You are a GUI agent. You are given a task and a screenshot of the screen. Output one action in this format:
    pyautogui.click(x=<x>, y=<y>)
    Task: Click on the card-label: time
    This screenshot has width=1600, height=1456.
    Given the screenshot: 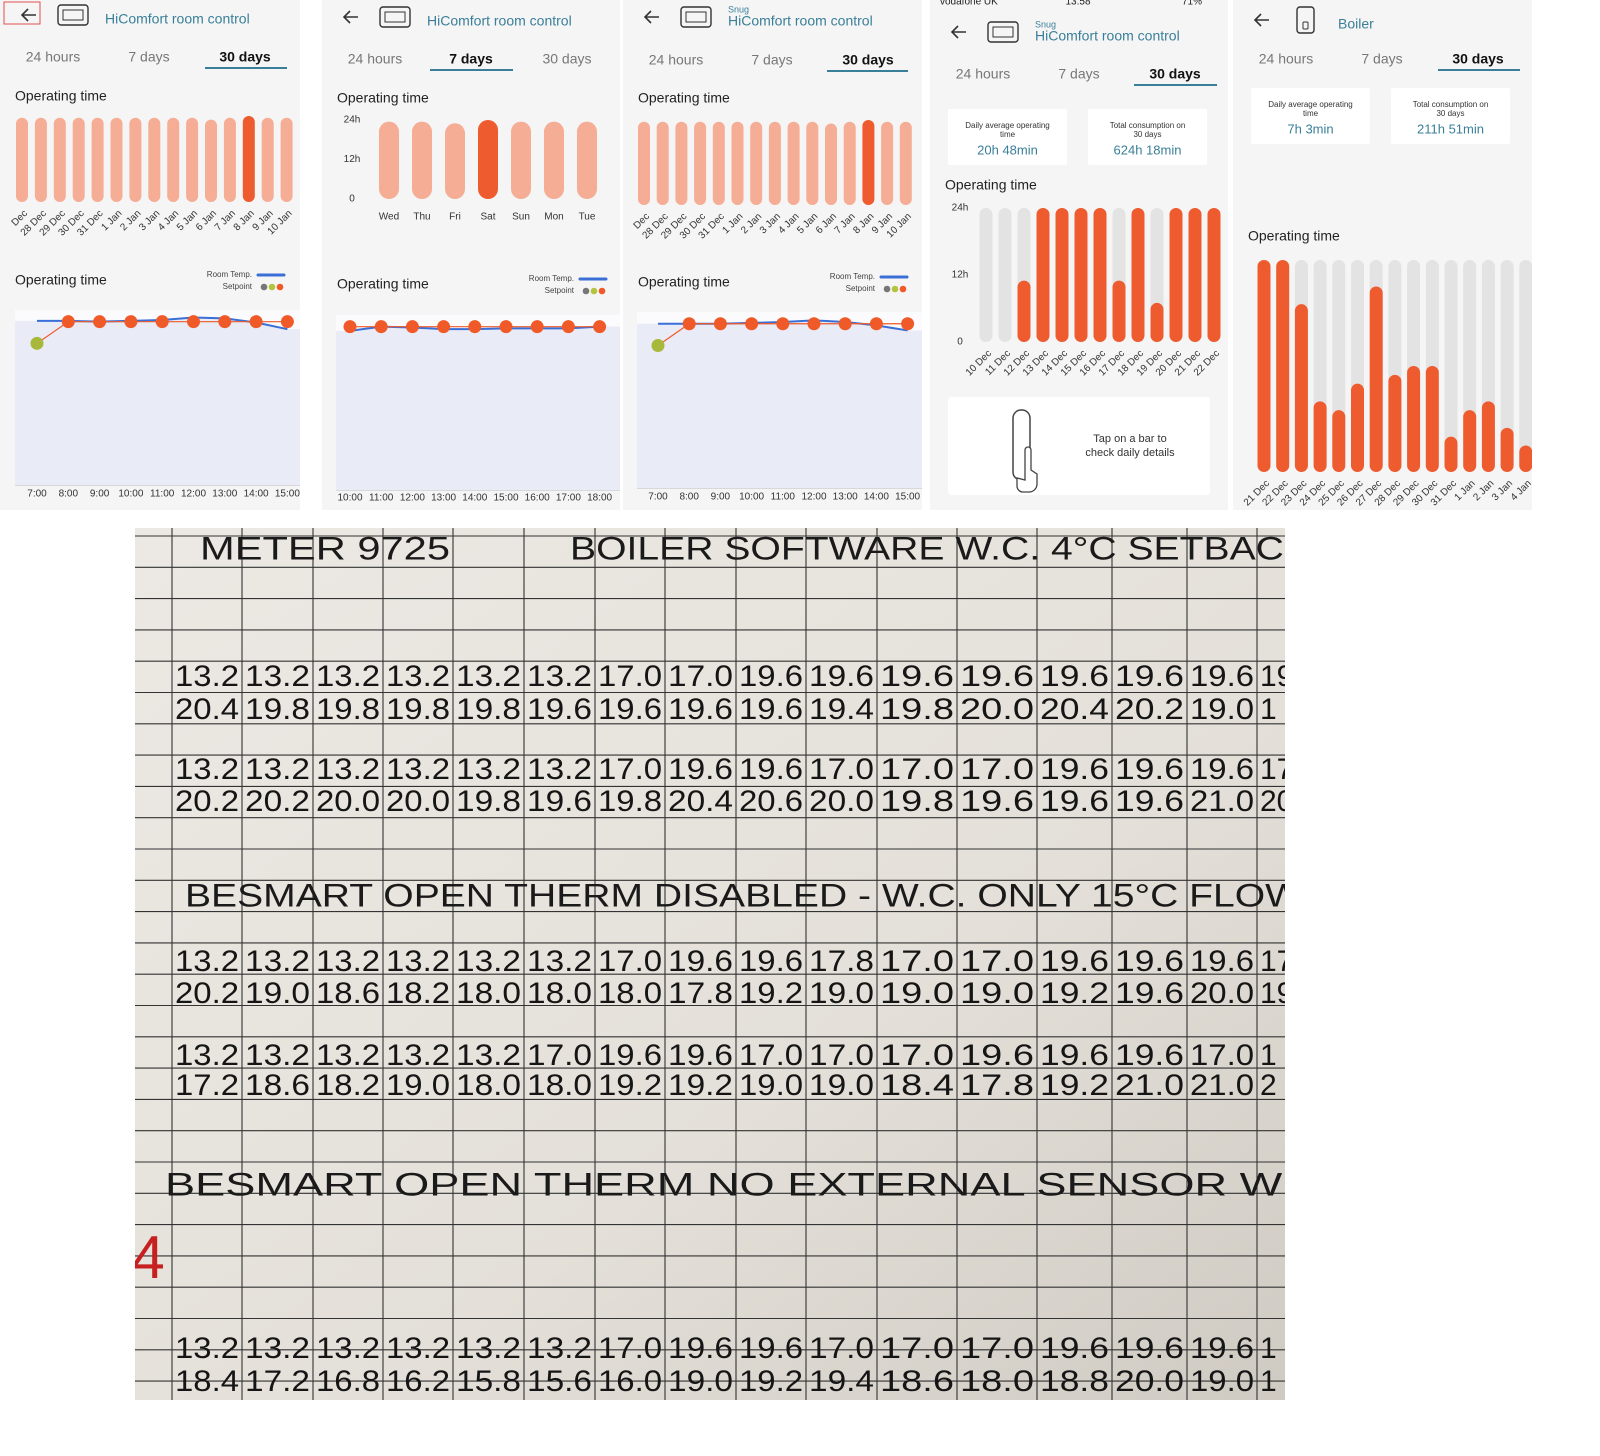 What is the action you would take?
    pyautogui.click(x=1008, y=134)
    